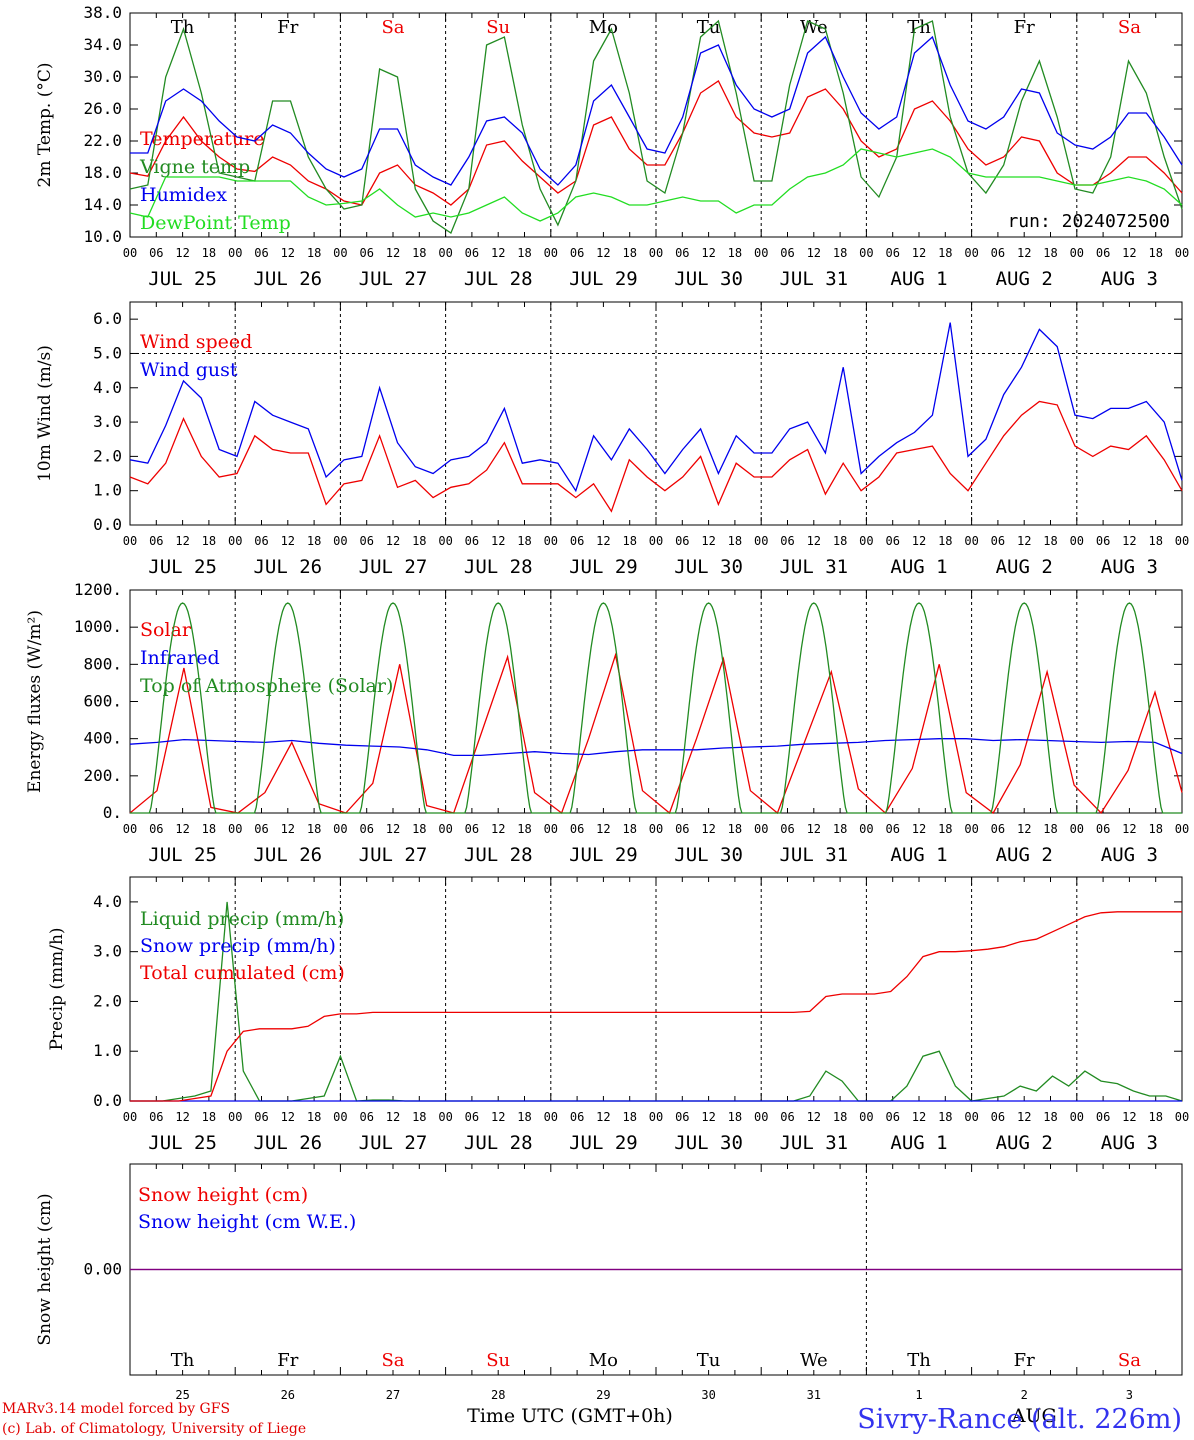  What do you see at coordinates (708, 855) in the screenshot?
I see `x-date-label: JUL 30` at bounding box center [708, 855].